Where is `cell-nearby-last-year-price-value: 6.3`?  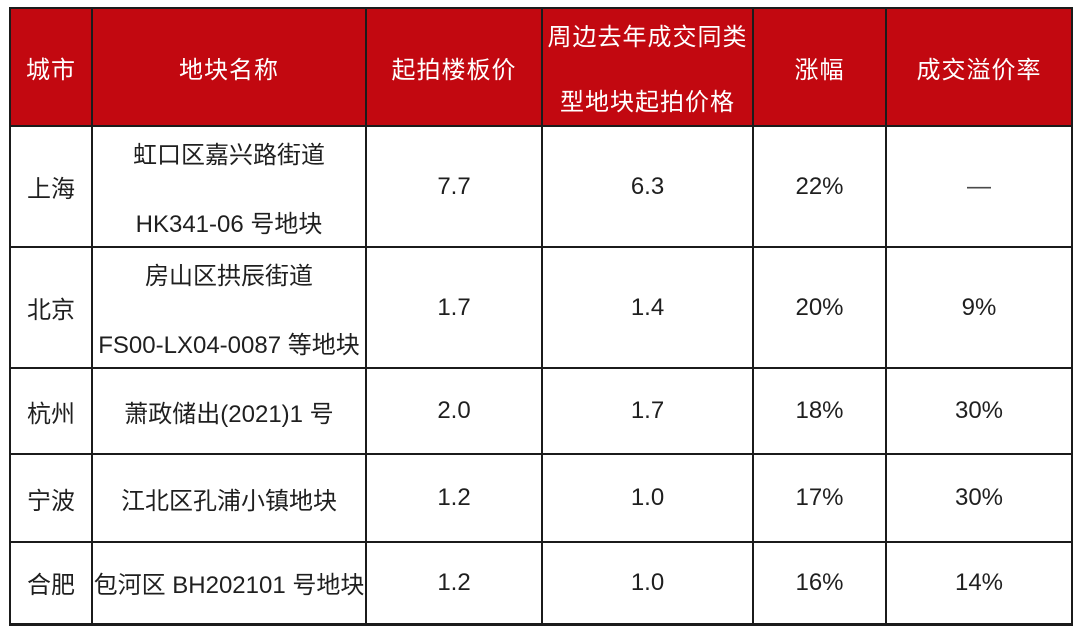 cell-nearby-last-year-price-value: 6.3 is located at coordinates (647, 186).